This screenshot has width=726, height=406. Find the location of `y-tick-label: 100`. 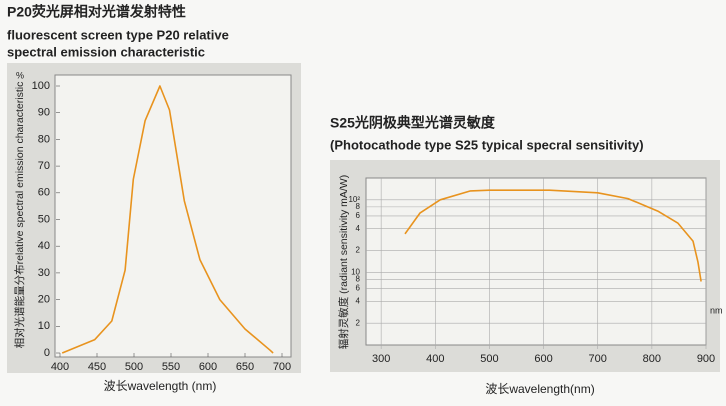

y-tick-label: 100 is located at coordinates (41, 86).